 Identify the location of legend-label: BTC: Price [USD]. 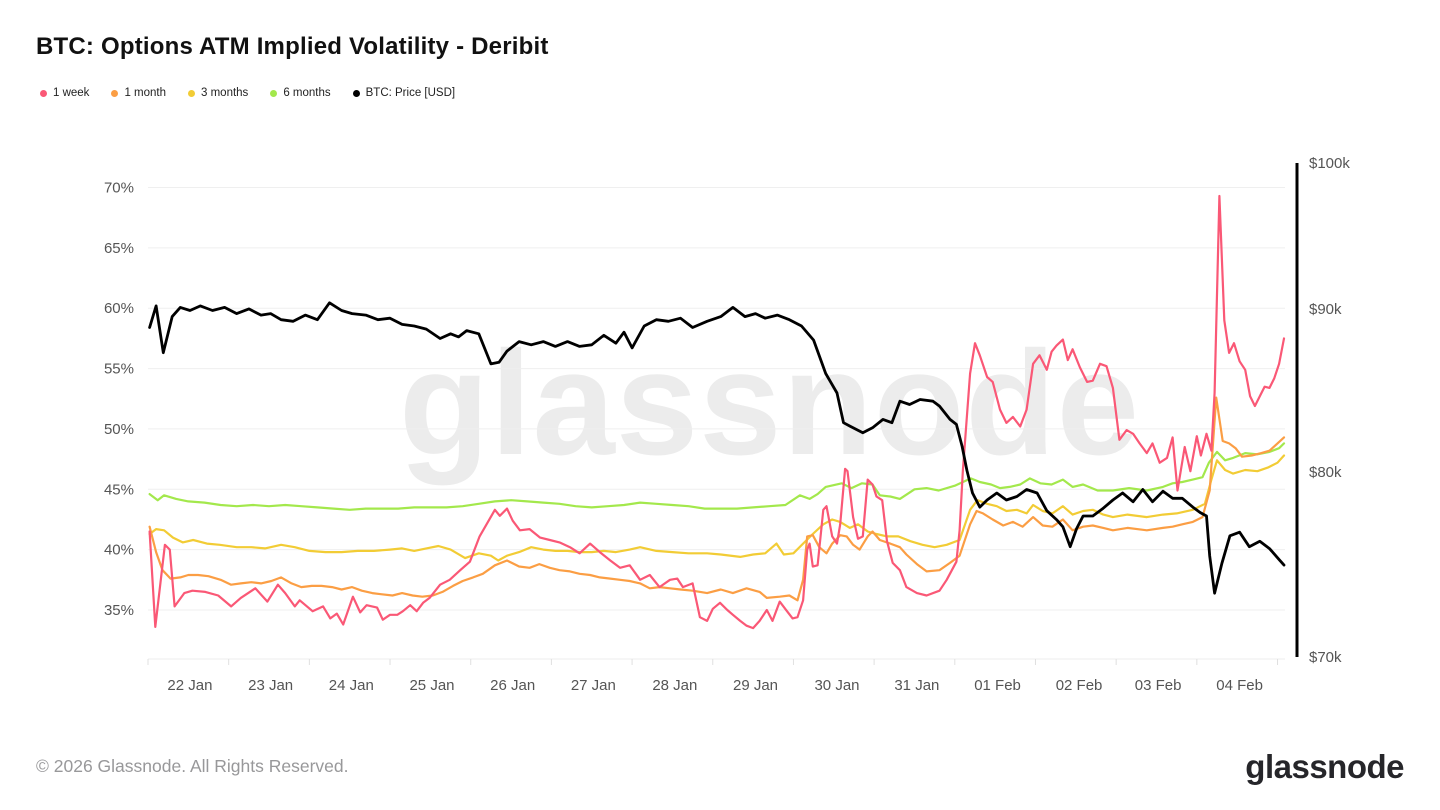
(410, 93).